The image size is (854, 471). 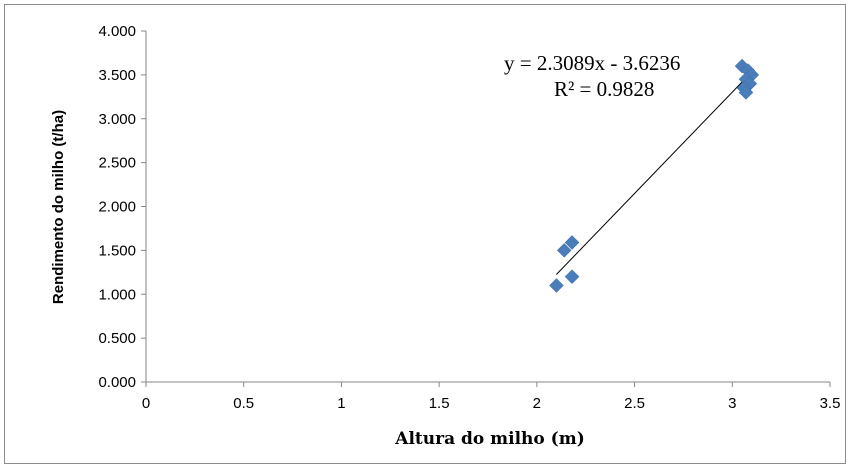 What do you see at coordinates (537, 403) in the screenshot?
I see `x-tick-label: 2` at bounding box center [537, 403].